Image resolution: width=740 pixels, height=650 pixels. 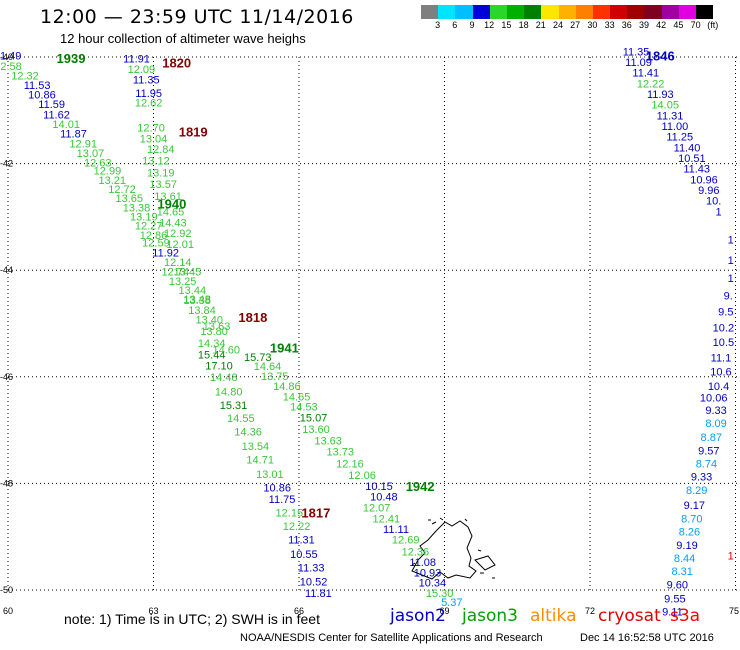 What do you see at coordinates (714, 398) in the screenshot?
I see `wave-height-value: 10.06` at bounding box center [714, 398].